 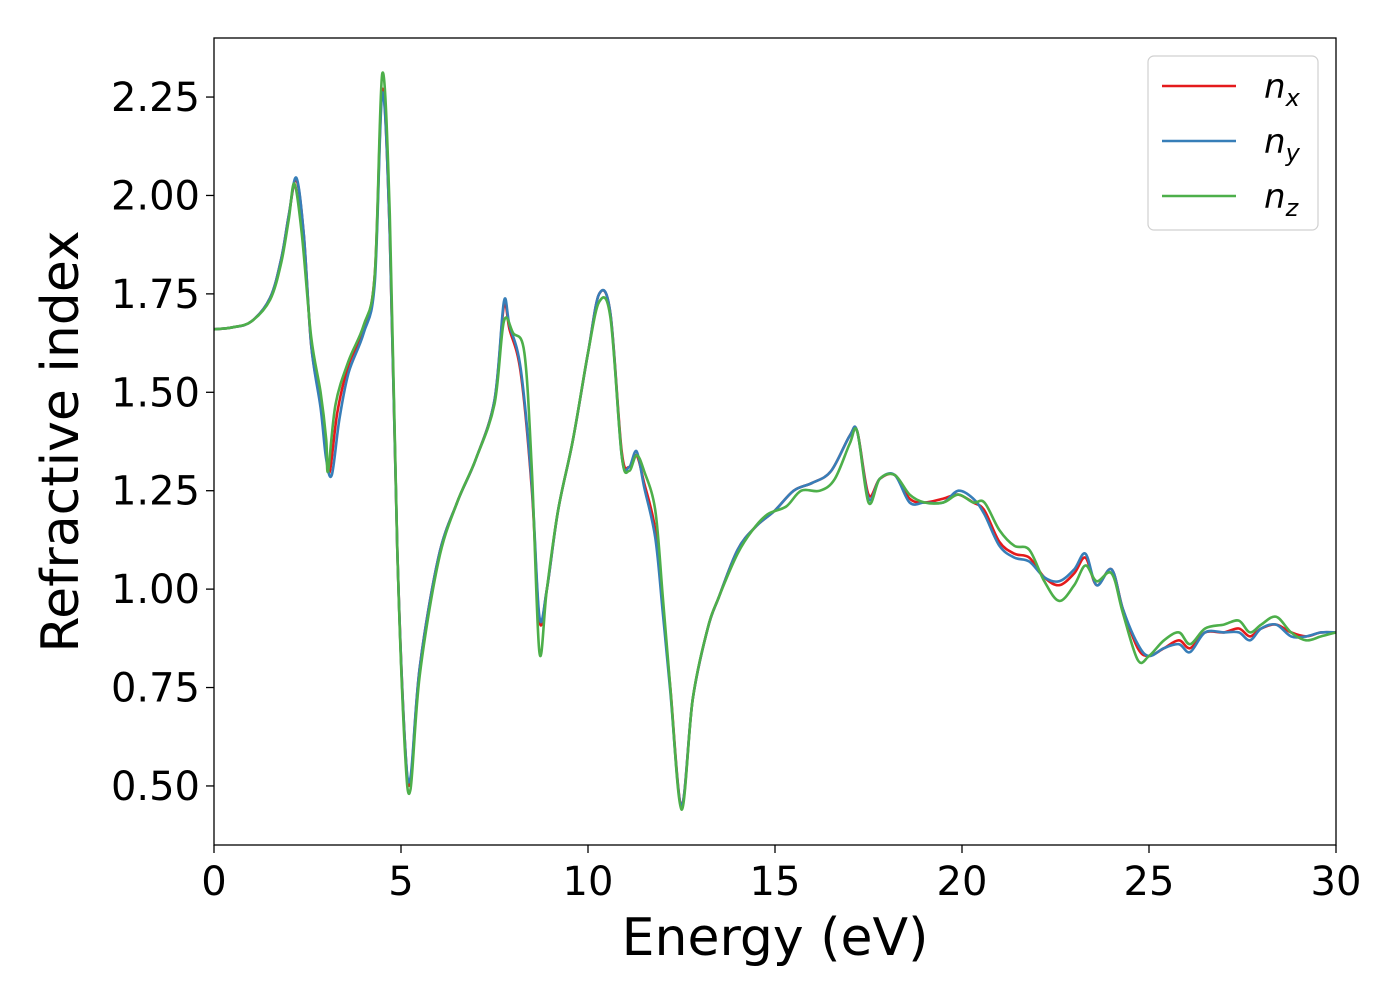 What do you see at coordinates (1149, 882) in the screenshot?
I see `x-tick-label: 25` at bounding box center [1149, 882].